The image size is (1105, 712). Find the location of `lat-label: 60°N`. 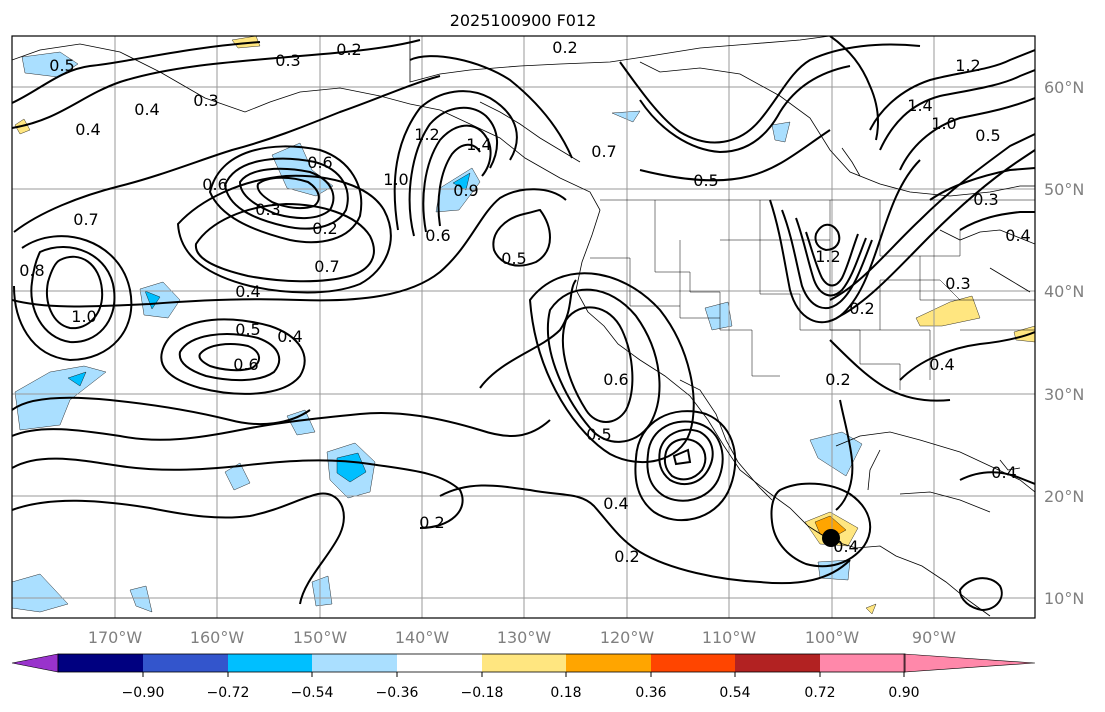

lat-label: 60°N is located at coordinates (1064, 87).